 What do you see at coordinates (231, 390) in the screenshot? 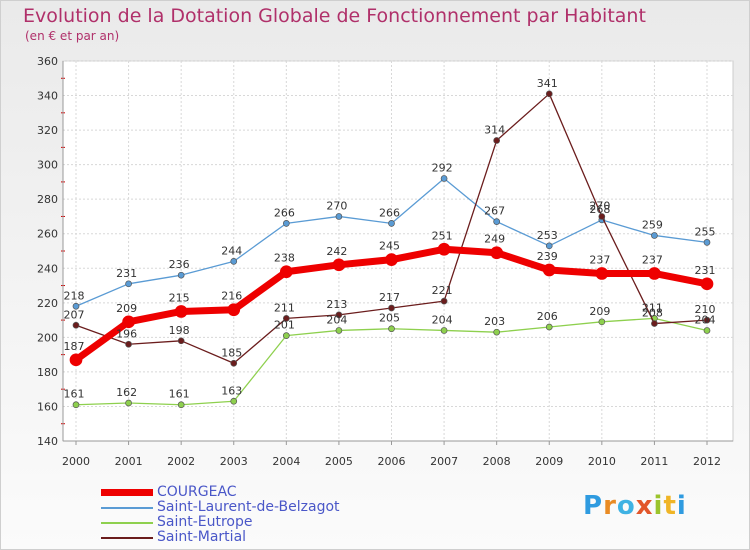
I see `data-label-saint-eutrope: 163` at bounding box center [231, 390].